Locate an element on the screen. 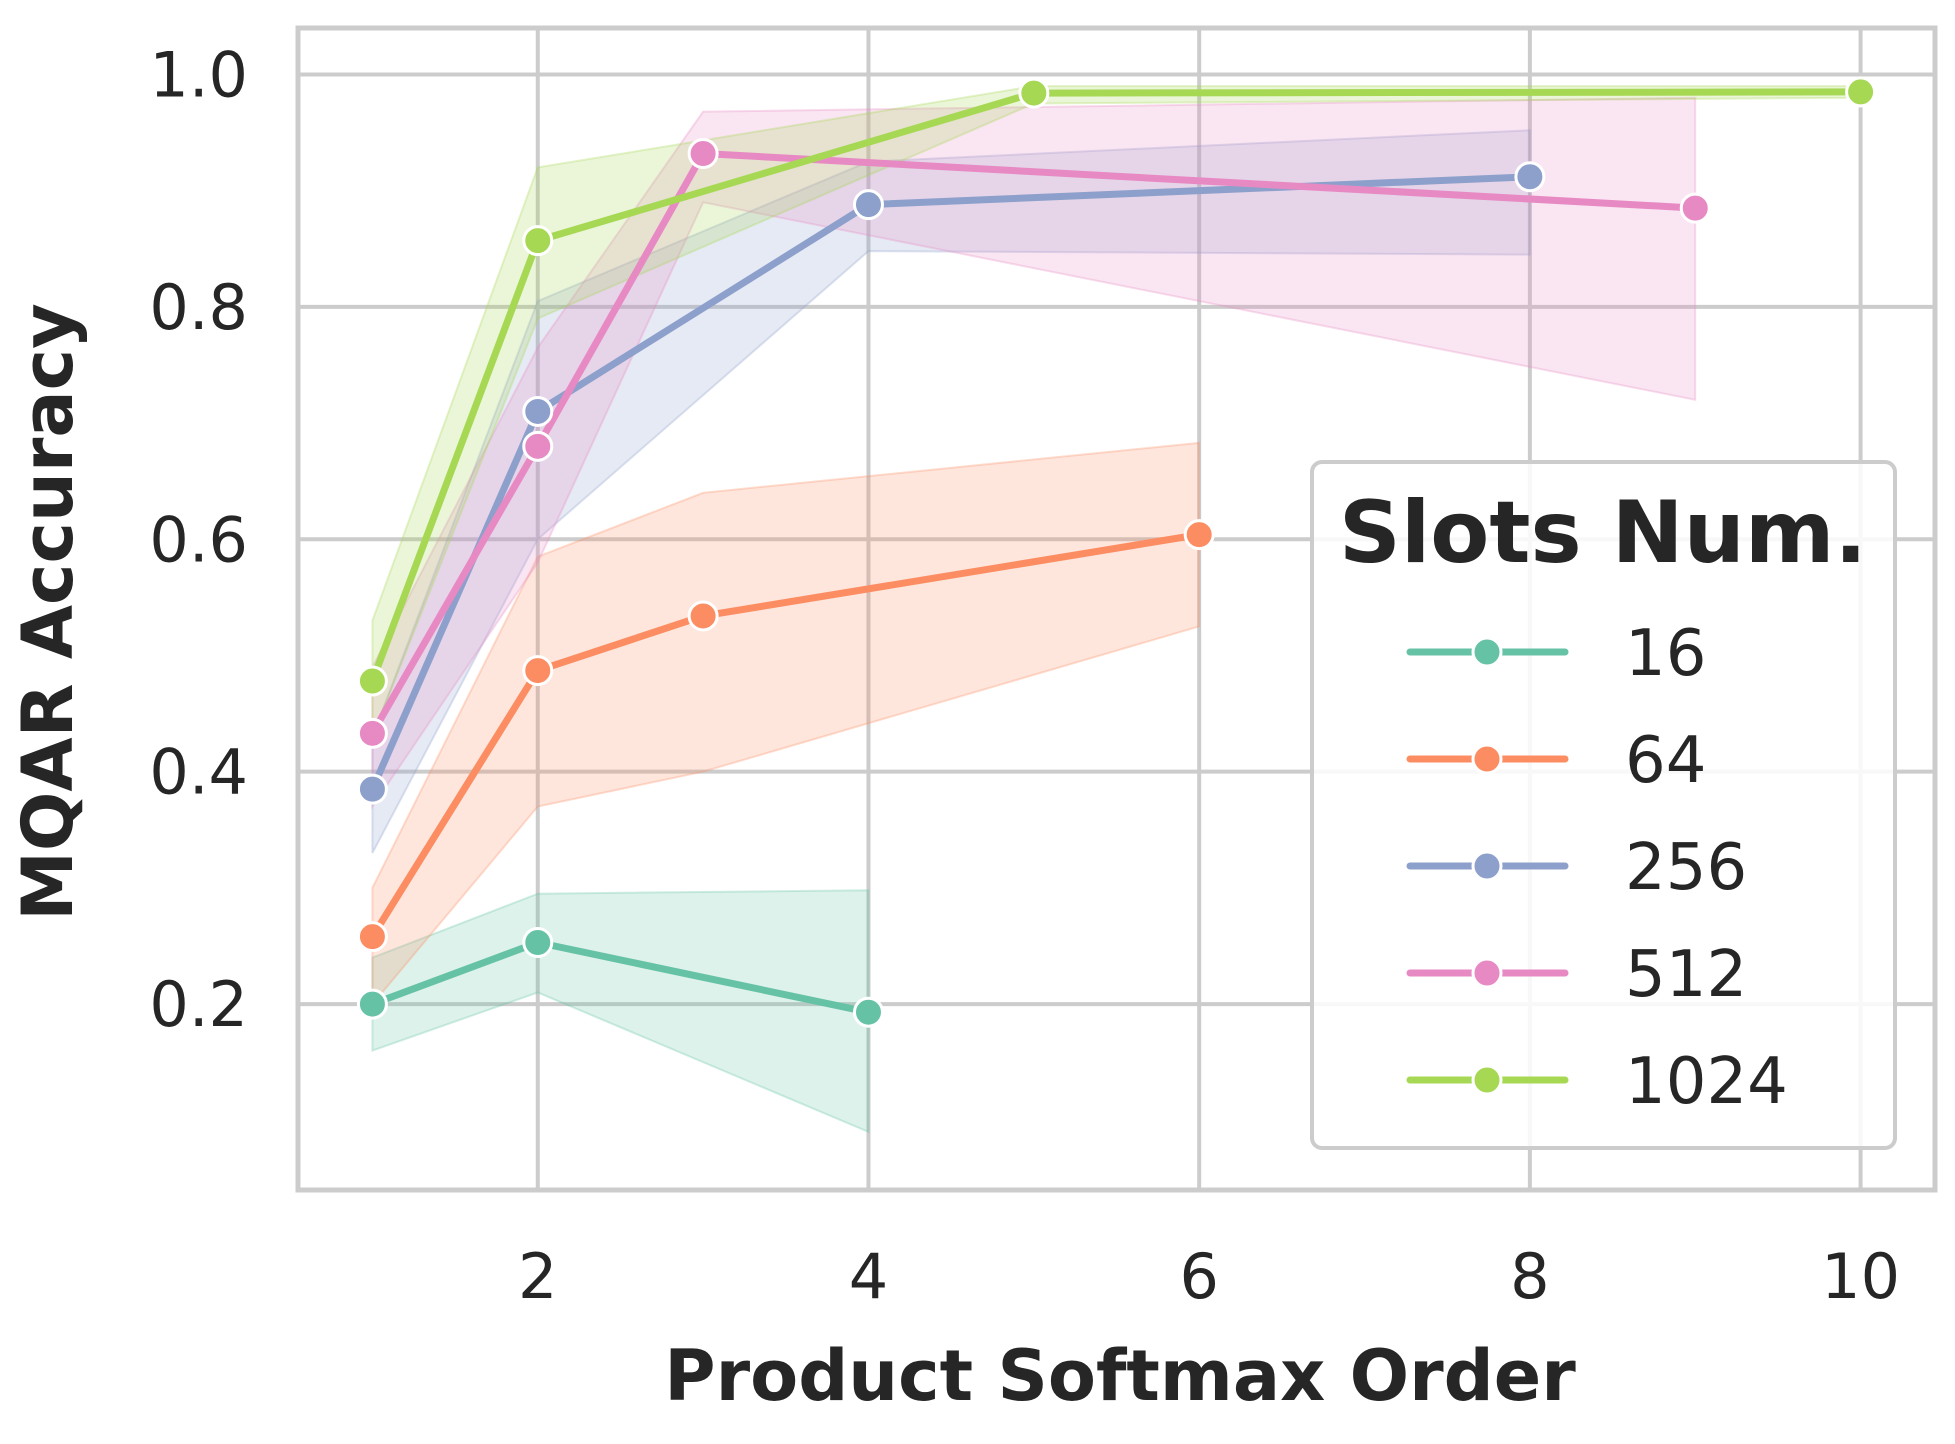 The height and width of the screenshot is (1444, 1955). legend-label: 16 is located at coordinates (1665, 654).